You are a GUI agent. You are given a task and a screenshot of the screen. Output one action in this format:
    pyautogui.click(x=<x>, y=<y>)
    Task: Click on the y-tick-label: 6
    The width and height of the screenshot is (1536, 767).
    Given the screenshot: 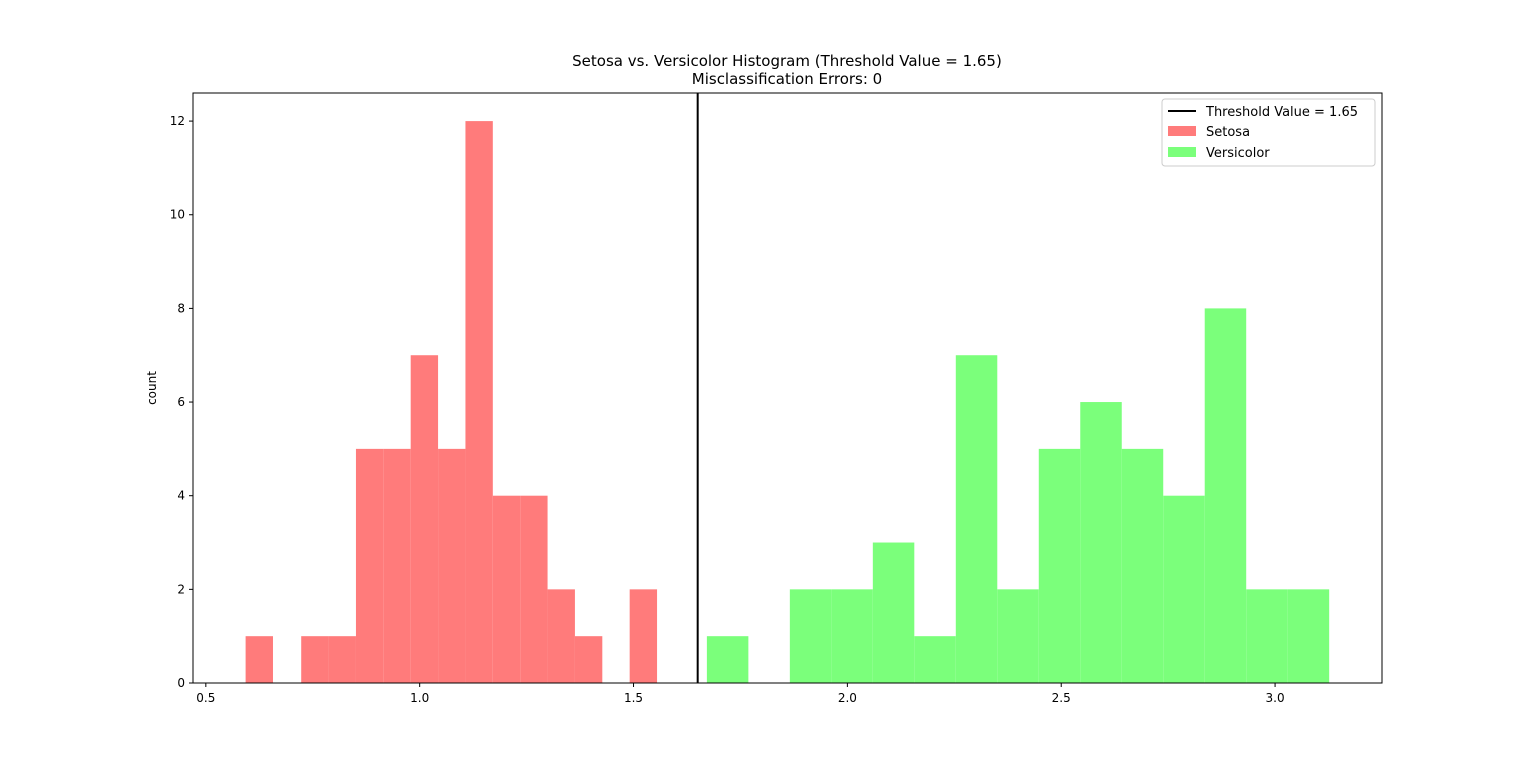 What is the action you would take?
    pyautogui.click(x=181, y=402)
    